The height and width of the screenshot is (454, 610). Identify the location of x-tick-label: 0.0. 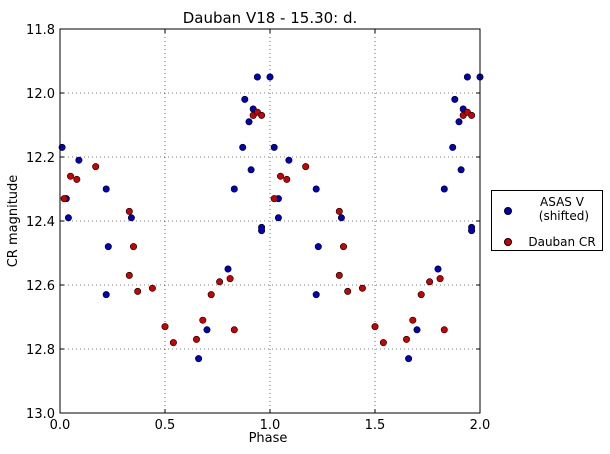
(60, 425).